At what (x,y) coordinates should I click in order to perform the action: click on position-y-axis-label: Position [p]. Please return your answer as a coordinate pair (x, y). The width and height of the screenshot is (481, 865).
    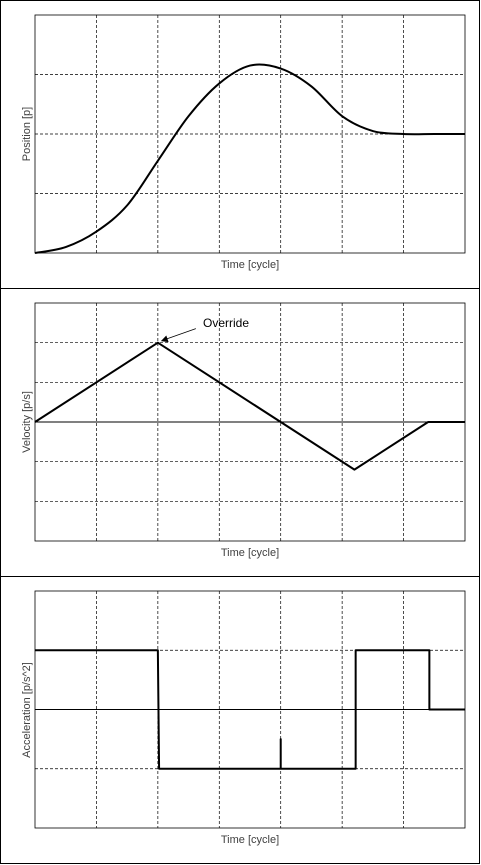
    Looking at the image, I should click on (27, 134).